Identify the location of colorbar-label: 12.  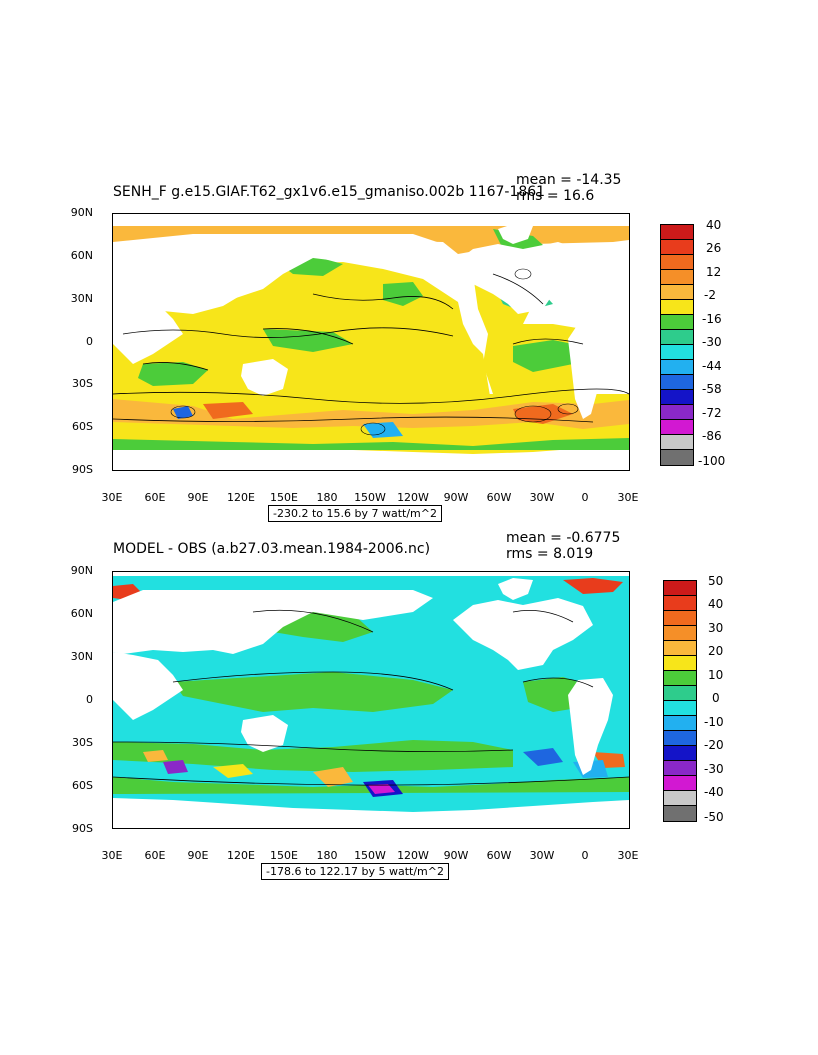
(714, 272).